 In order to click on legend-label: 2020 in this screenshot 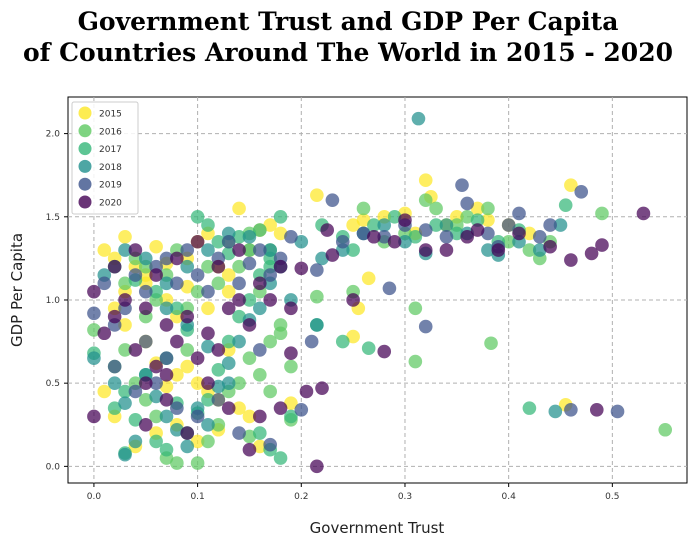, I will do `click(110, 204)`.